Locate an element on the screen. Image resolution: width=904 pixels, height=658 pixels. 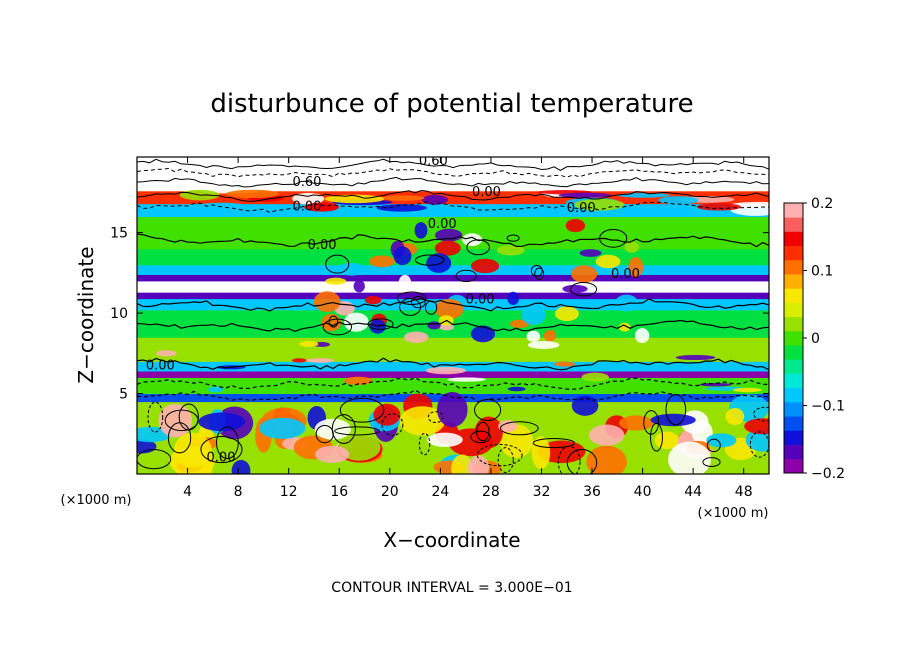
y-tick-label: 5 is located at coordinates (123, 395).